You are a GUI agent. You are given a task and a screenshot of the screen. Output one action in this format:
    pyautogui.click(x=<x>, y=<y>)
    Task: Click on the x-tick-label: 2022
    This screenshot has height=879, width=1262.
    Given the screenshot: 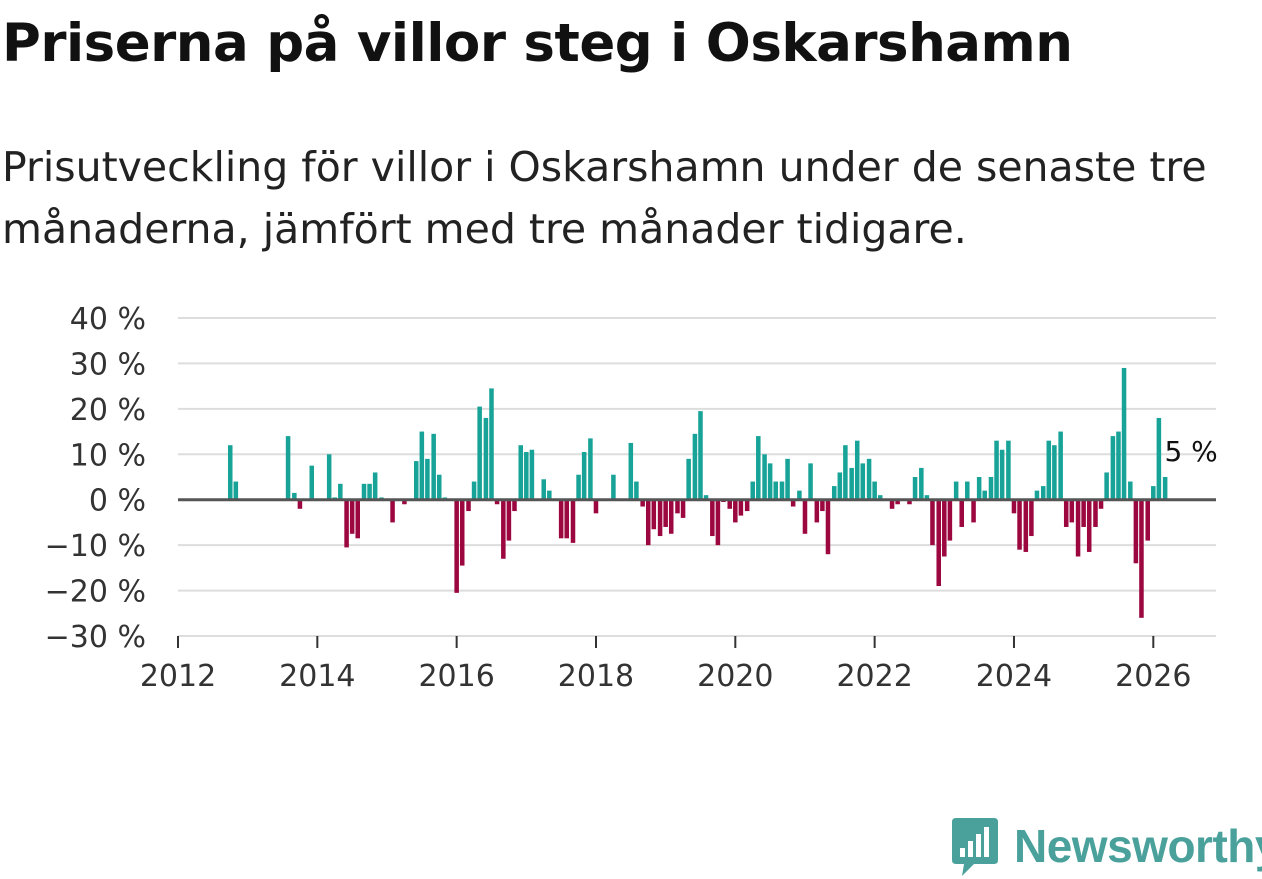 What is the action you would take?
    pyautogui.click(x=874, y=676)
    